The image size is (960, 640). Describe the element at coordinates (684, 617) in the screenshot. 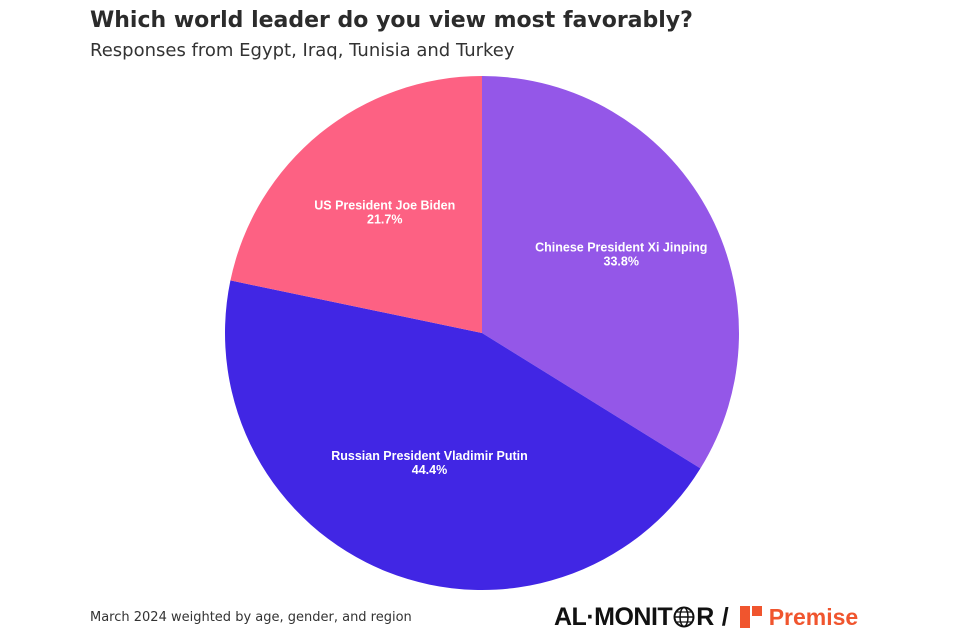

I see `globe-icon` at that location.